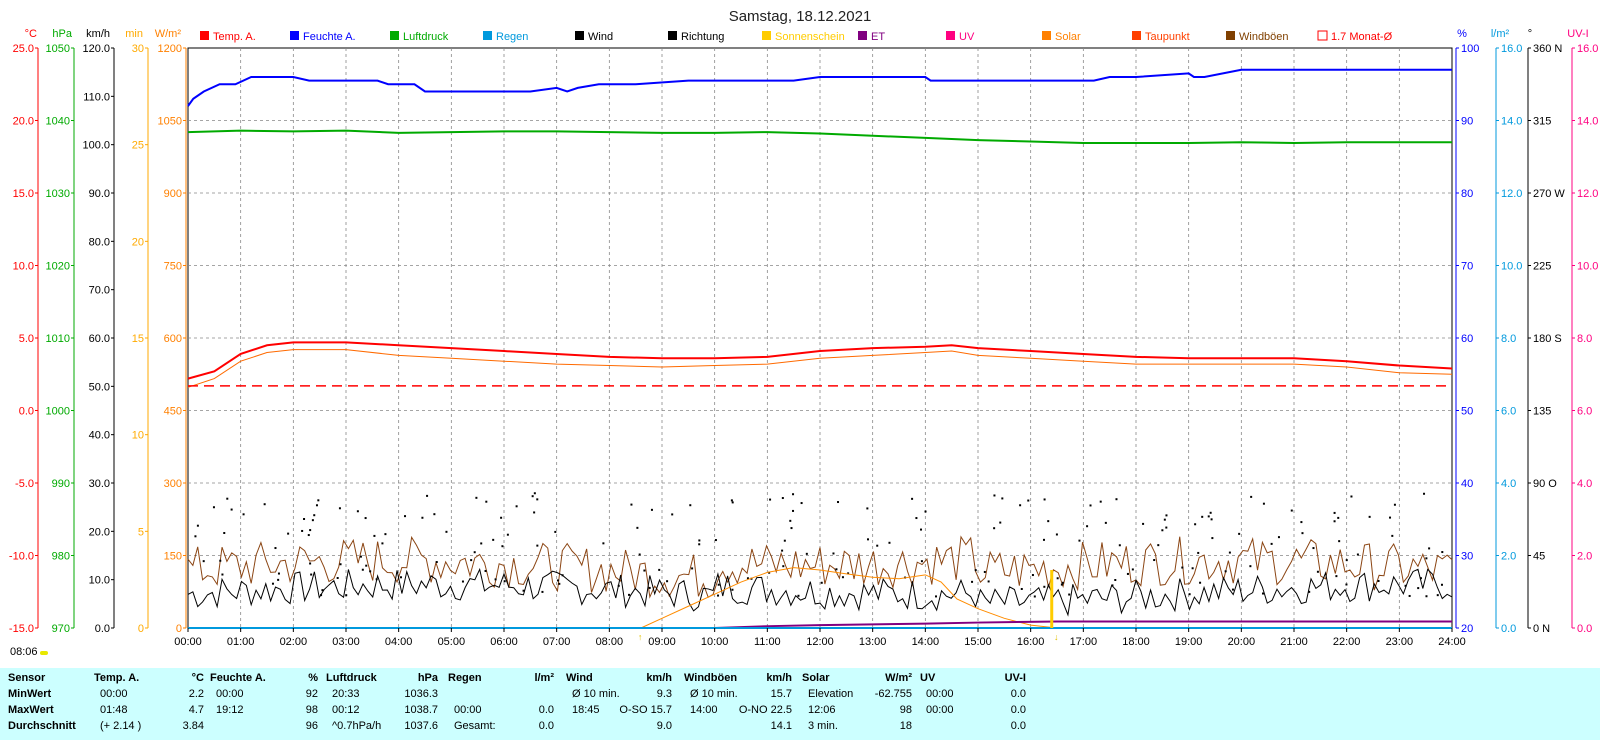 The width and height of the screenshot is (1600, 740). Describe the element at coordinates (426, 37) in the screenshot. I see `legend-label: Luftdruck` at that location.